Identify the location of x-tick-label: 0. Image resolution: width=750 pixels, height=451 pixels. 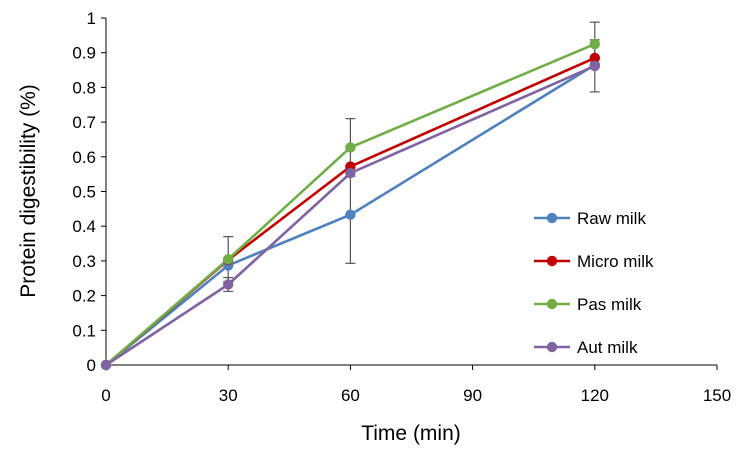
(105, 395).